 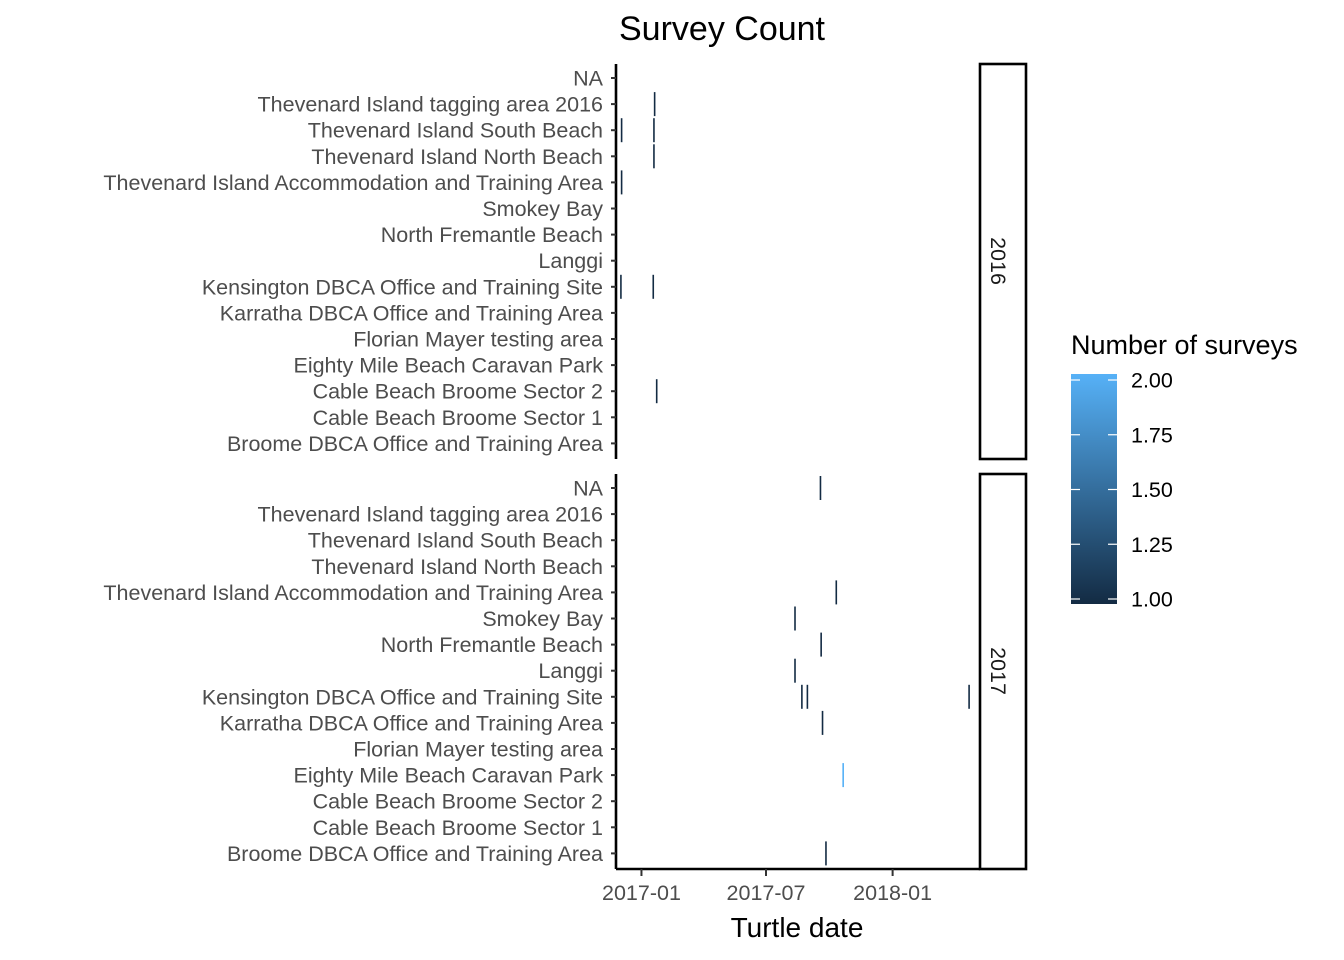 I want to click on x-axis: 2017-01 2017-07 2018-01 Turtle date, so click(x=791, y=905).